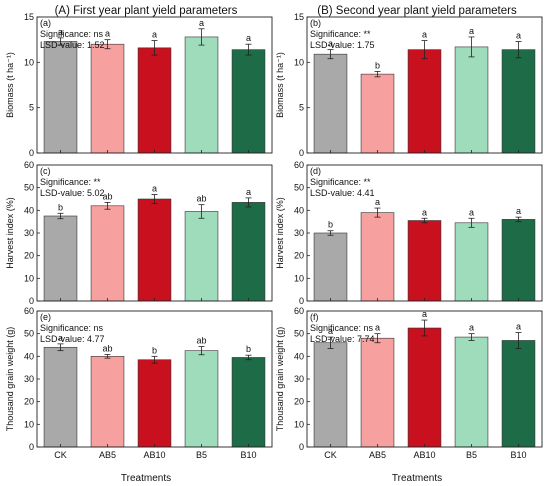 The height and width of the screenshot is (486, 550). I want to click on y-tick-label: 50, so click(29, 334).